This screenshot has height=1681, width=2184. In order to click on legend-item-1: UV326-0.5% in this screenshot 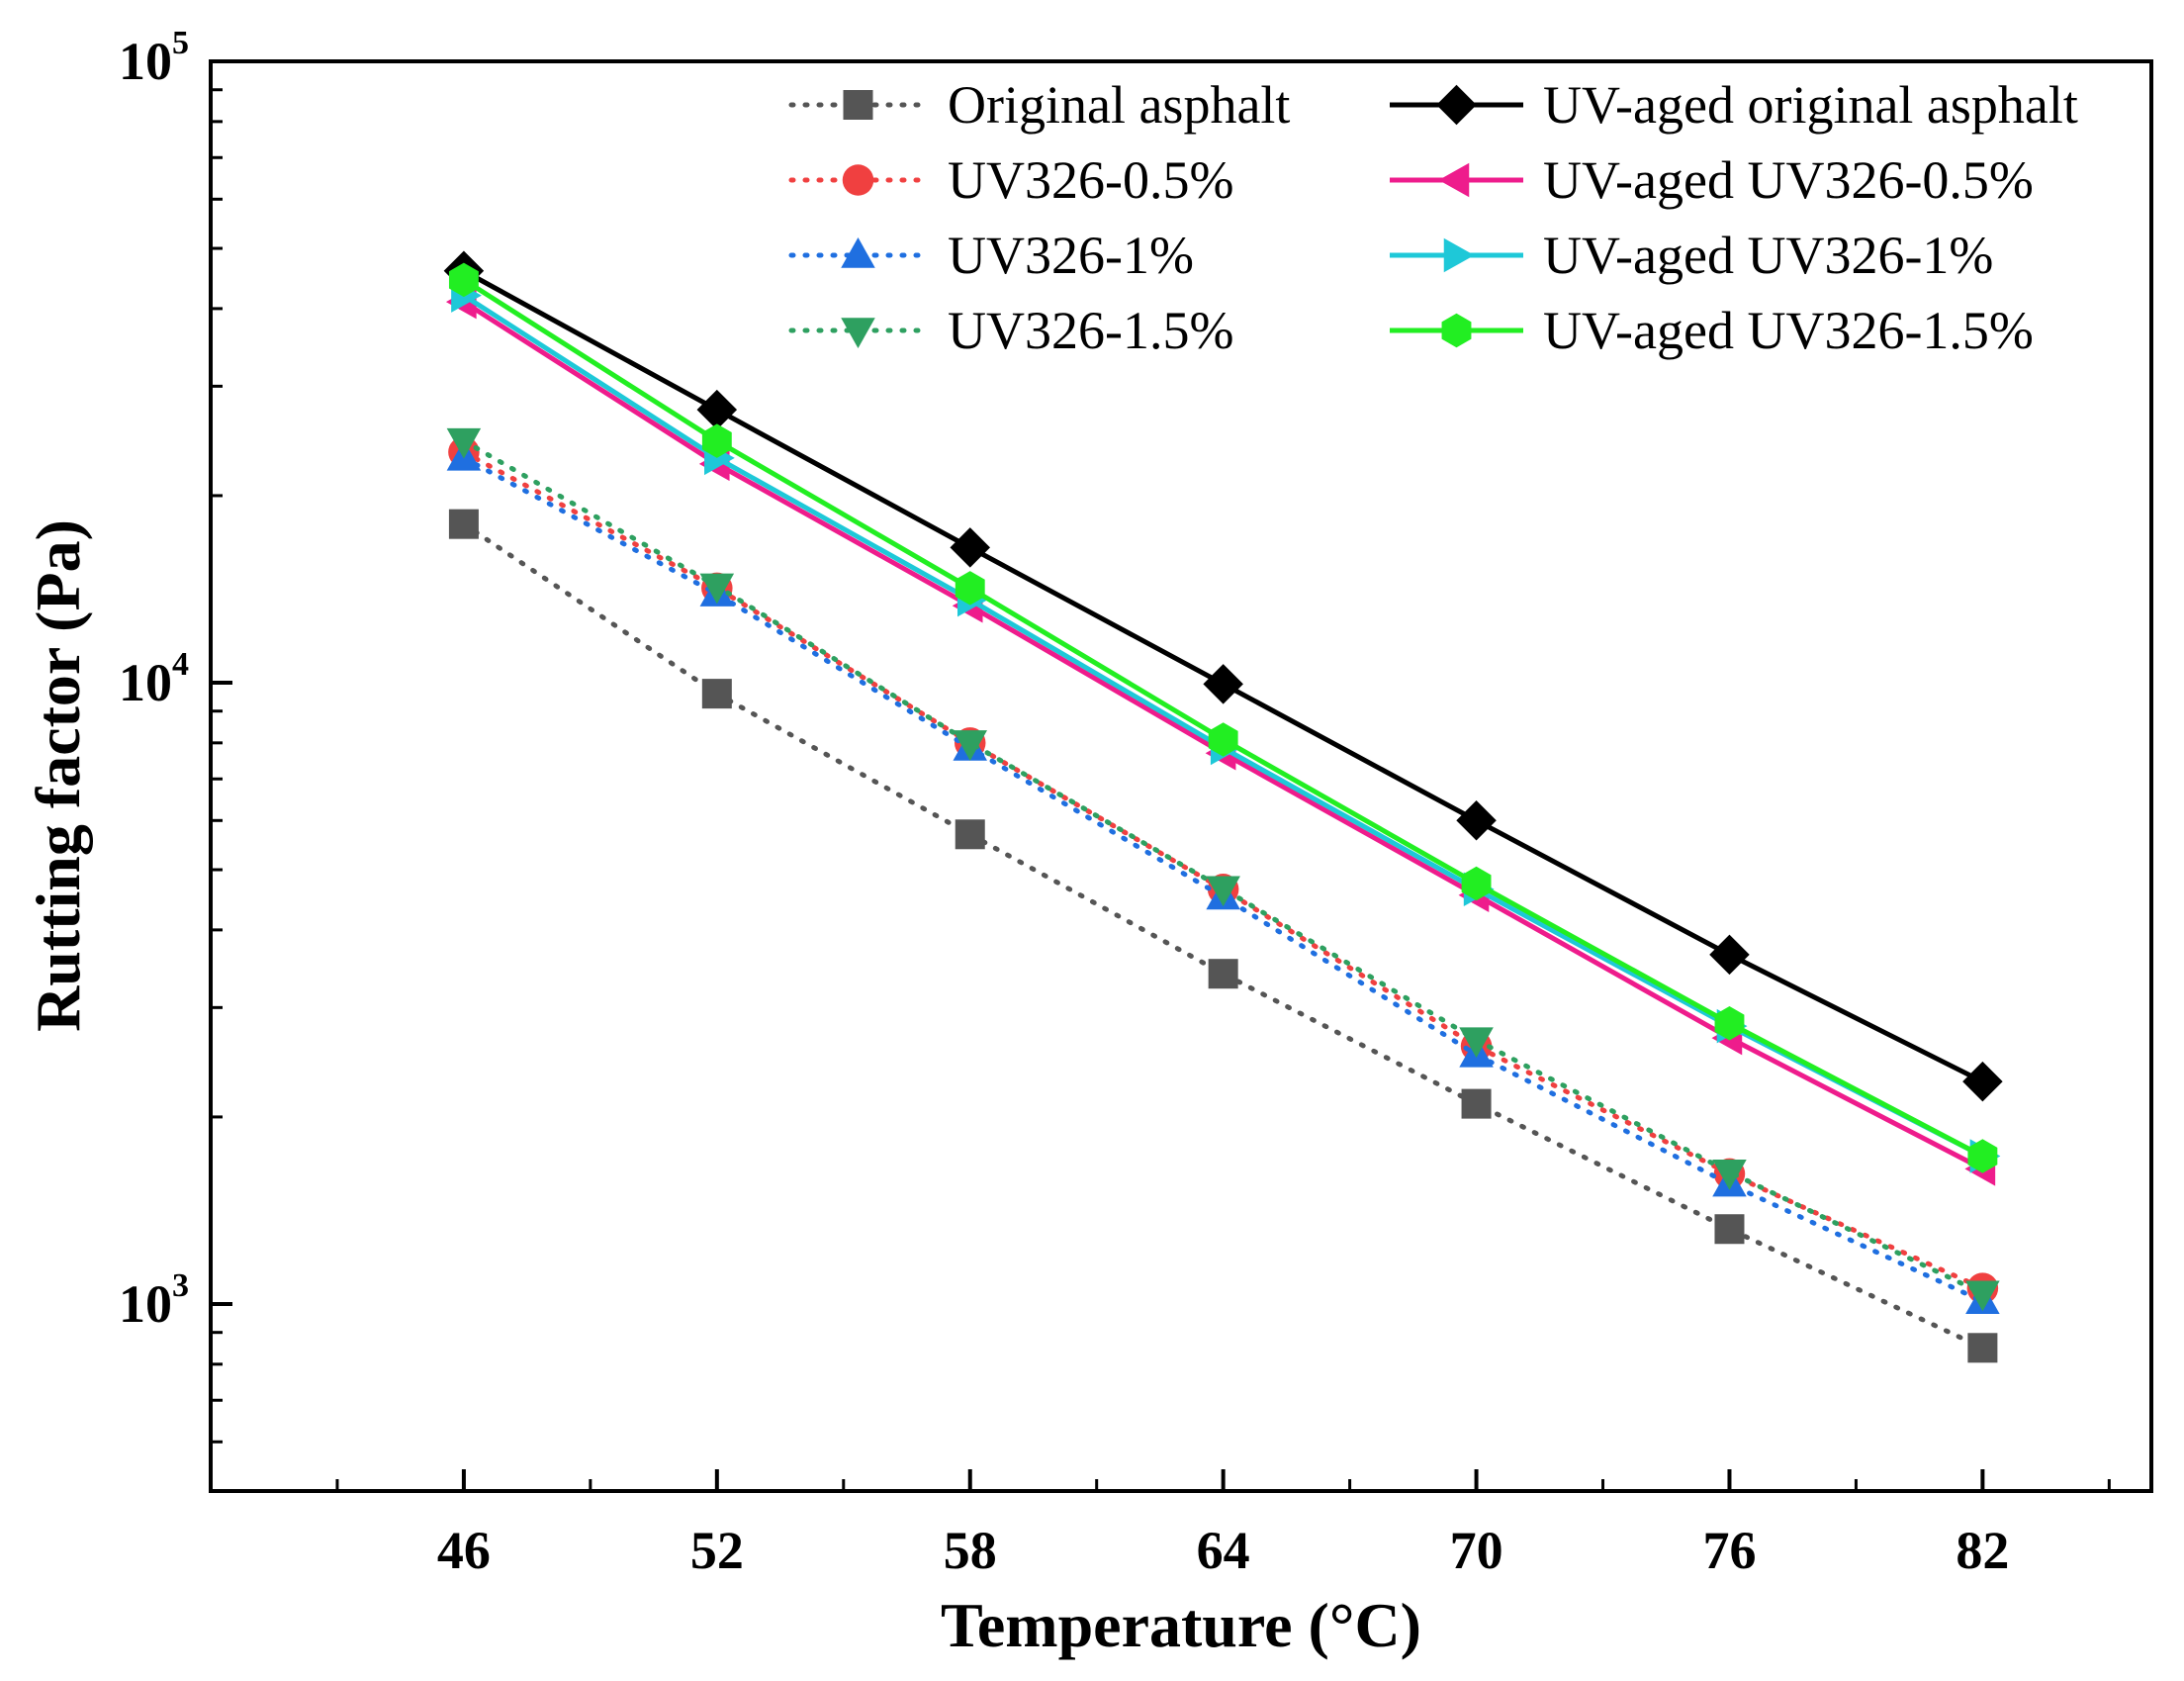, I will do `click(1010, 180)`.